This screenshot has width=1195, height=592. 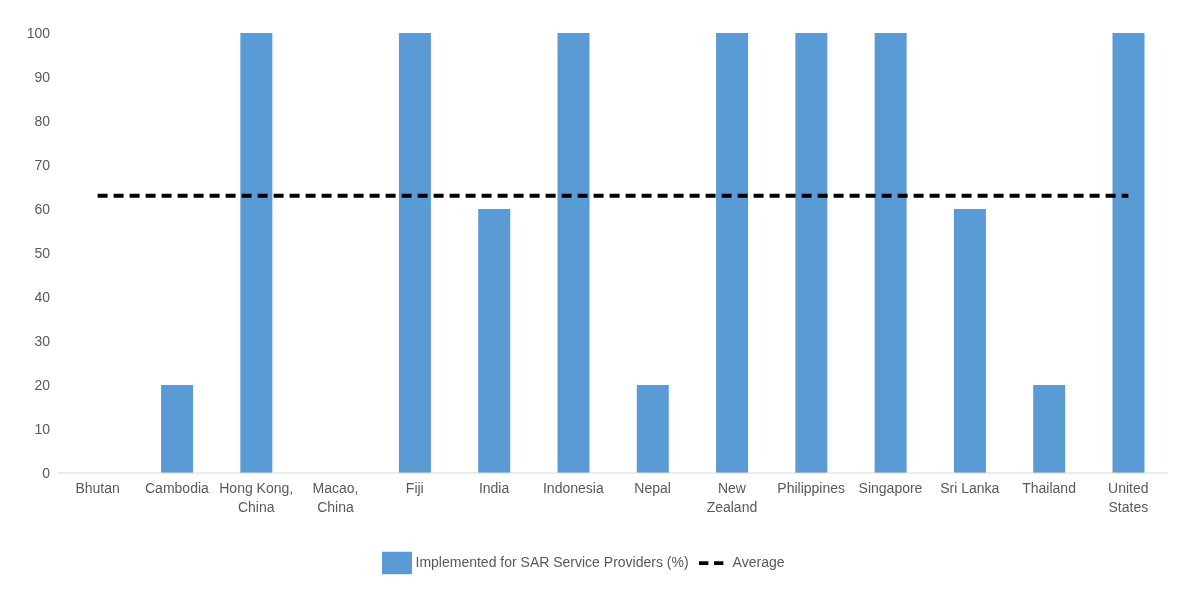 What do you see at coordinates (177, 488) in the screenshot?
I see `x-tick-label: Cambodia` at bounding box center [177, 488].